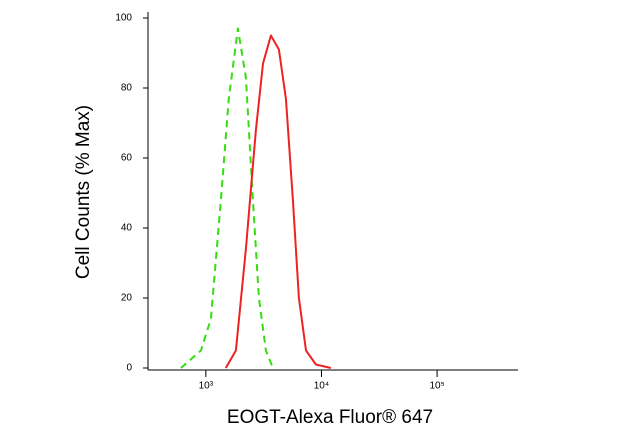  I want to click on x-tick-label: 10⁴, so click(321, 386).